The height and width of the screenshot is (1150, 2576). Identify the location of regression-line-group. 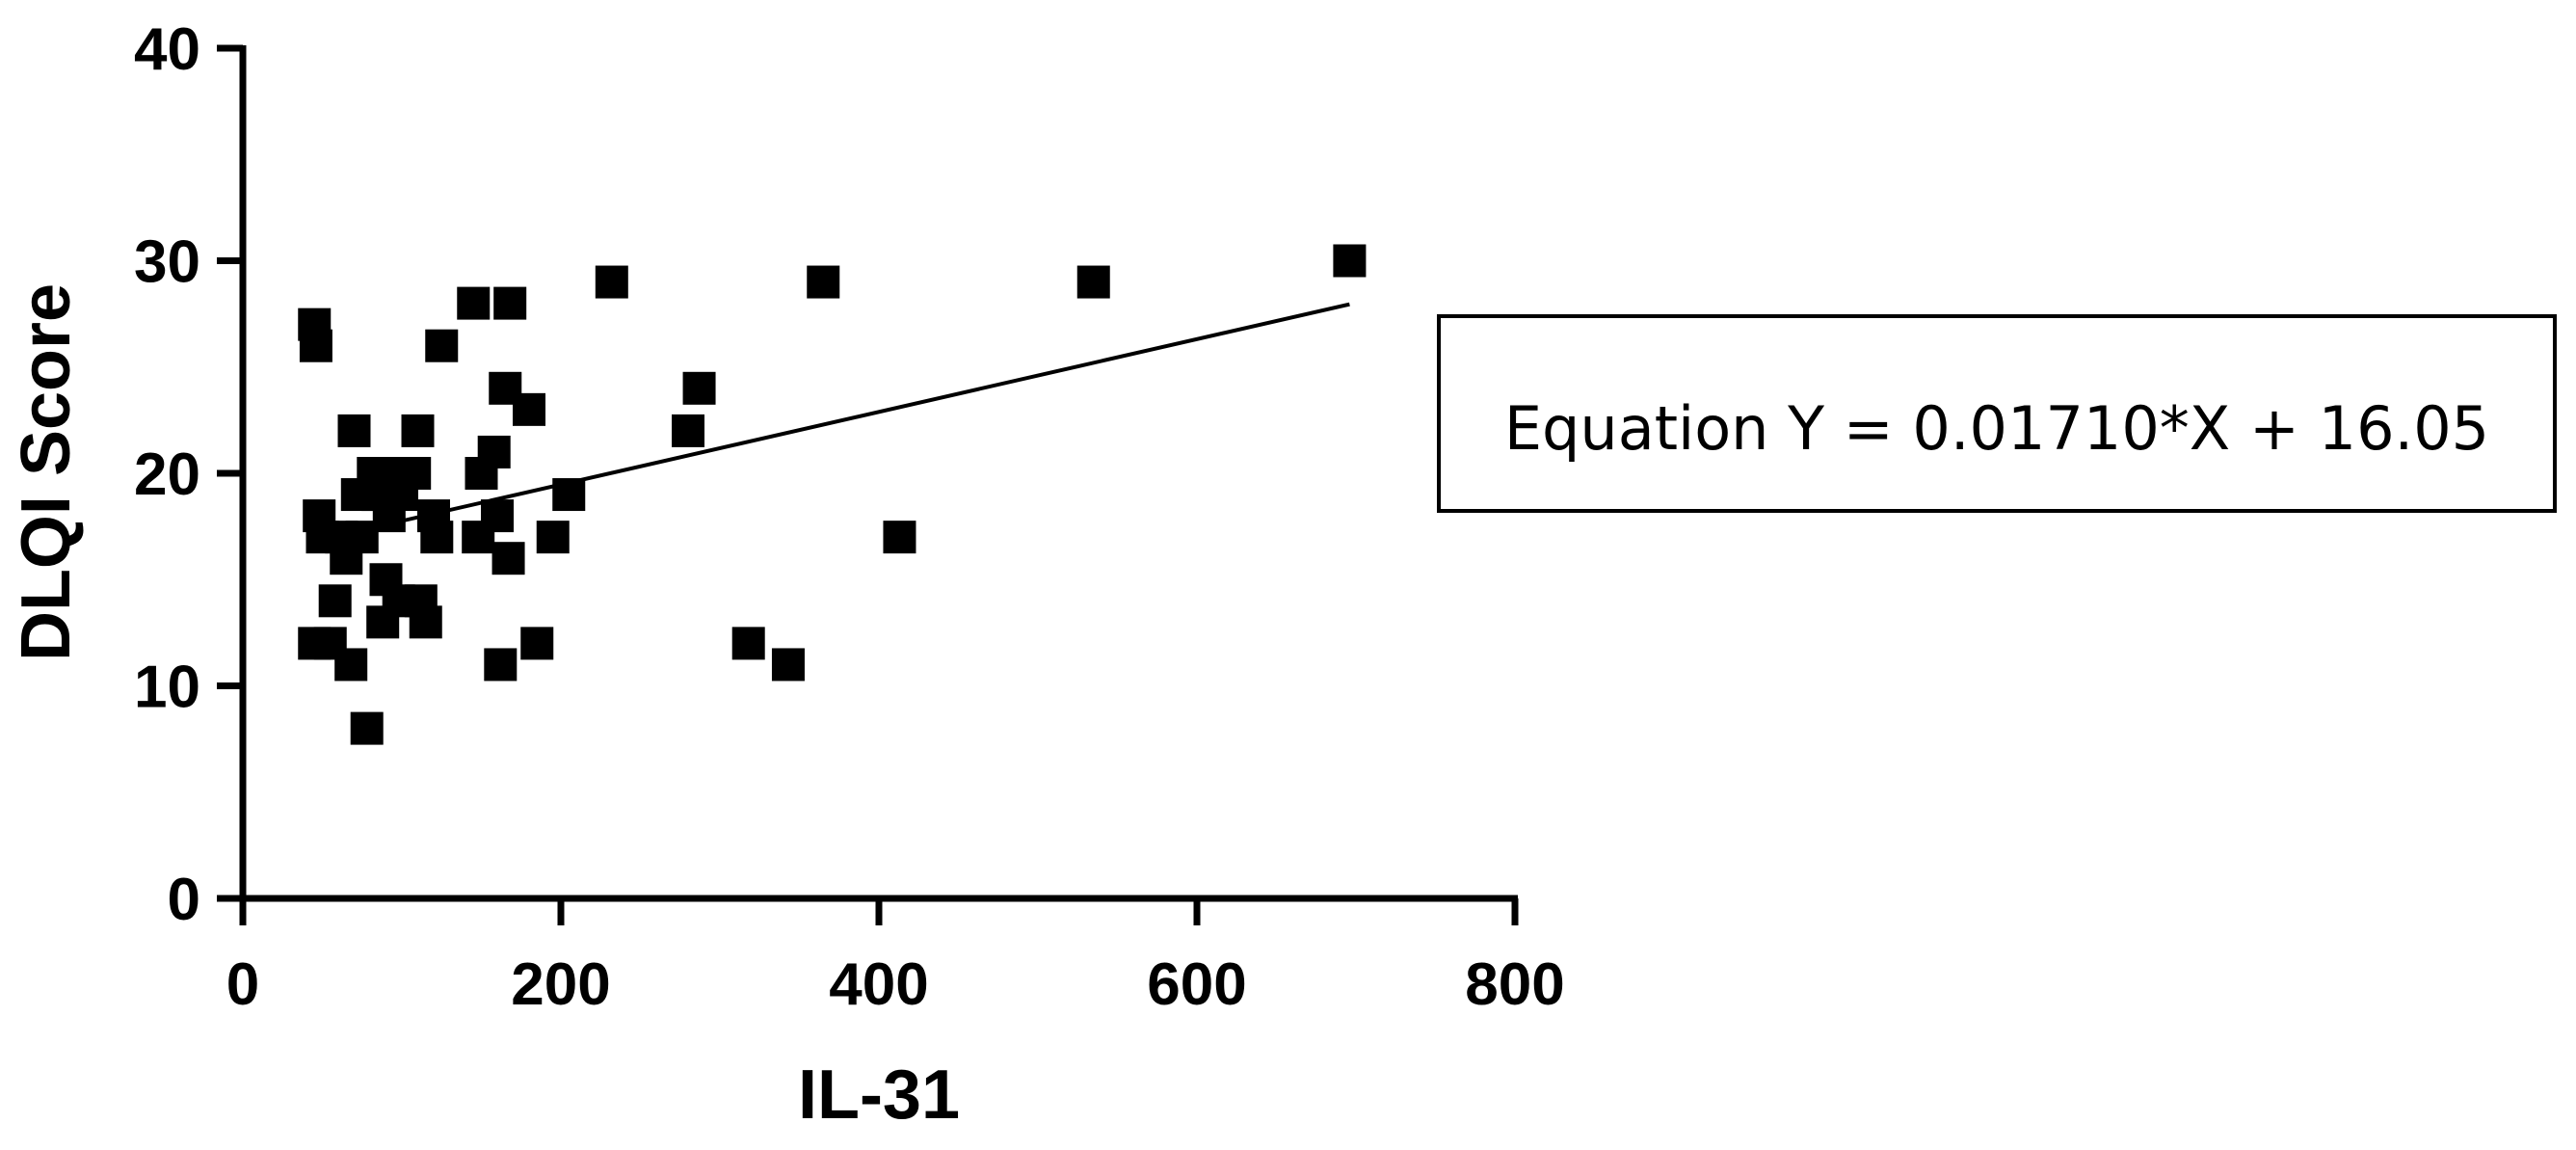
(831, 423).